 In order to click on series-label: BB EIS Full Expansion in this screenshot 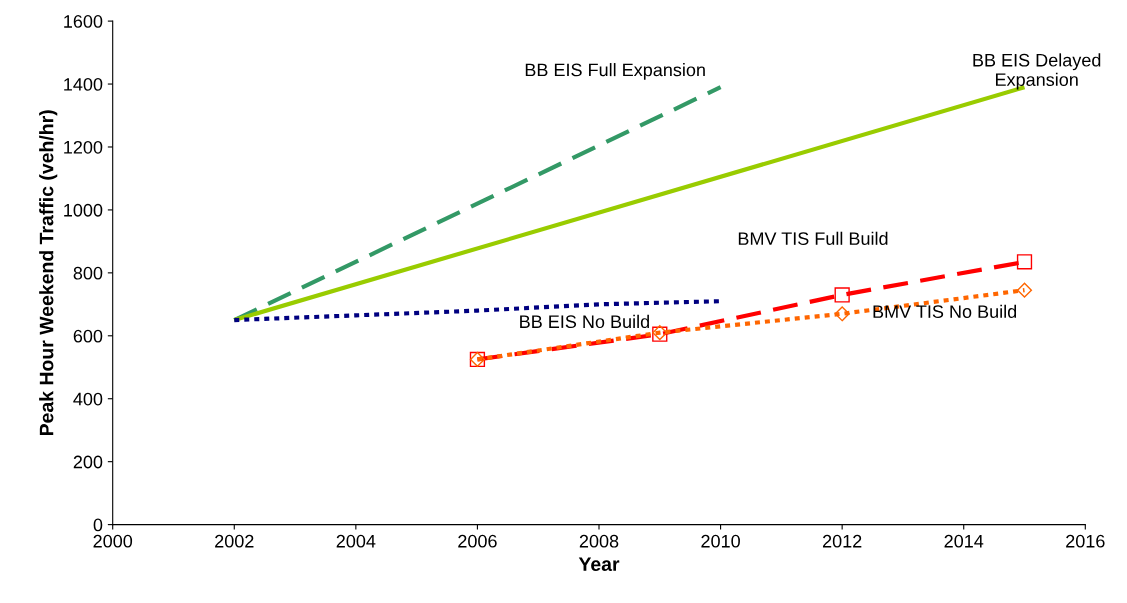, I will do `click(615, 71)`.